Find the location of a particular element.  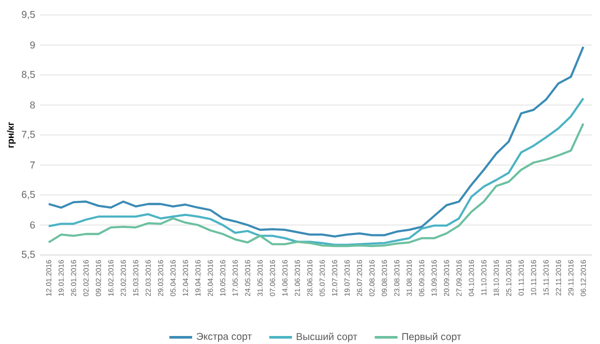

y-axis-title: грн/кг is located at coordinates (11, 135).